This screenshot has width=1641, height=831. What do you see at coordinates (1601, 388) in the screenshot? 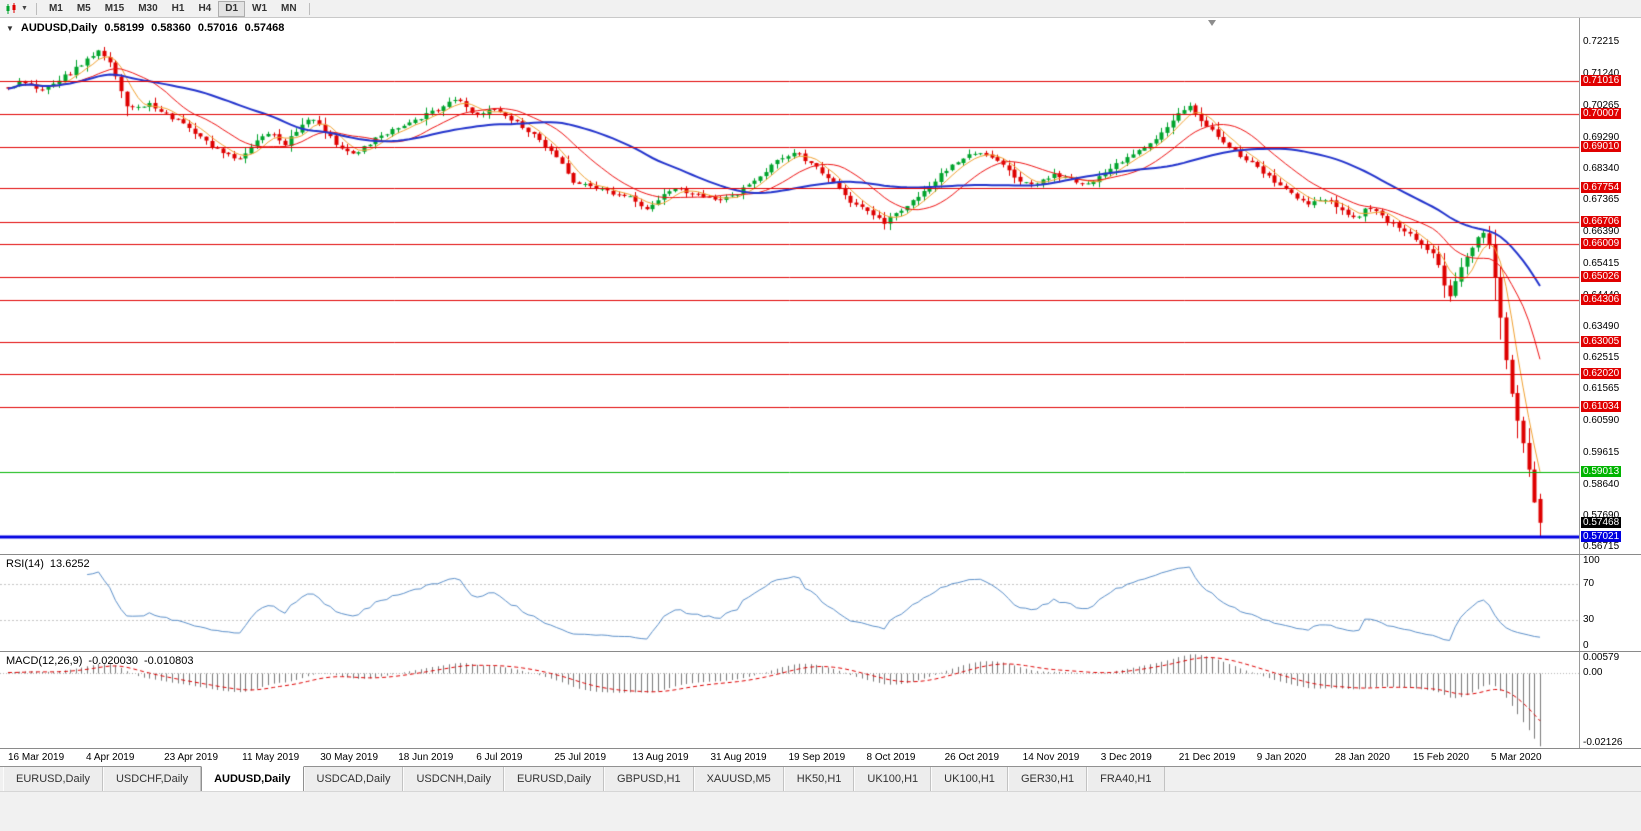
I see `axis-tick-label: 0.61565` at bounding box center [1601, 388].